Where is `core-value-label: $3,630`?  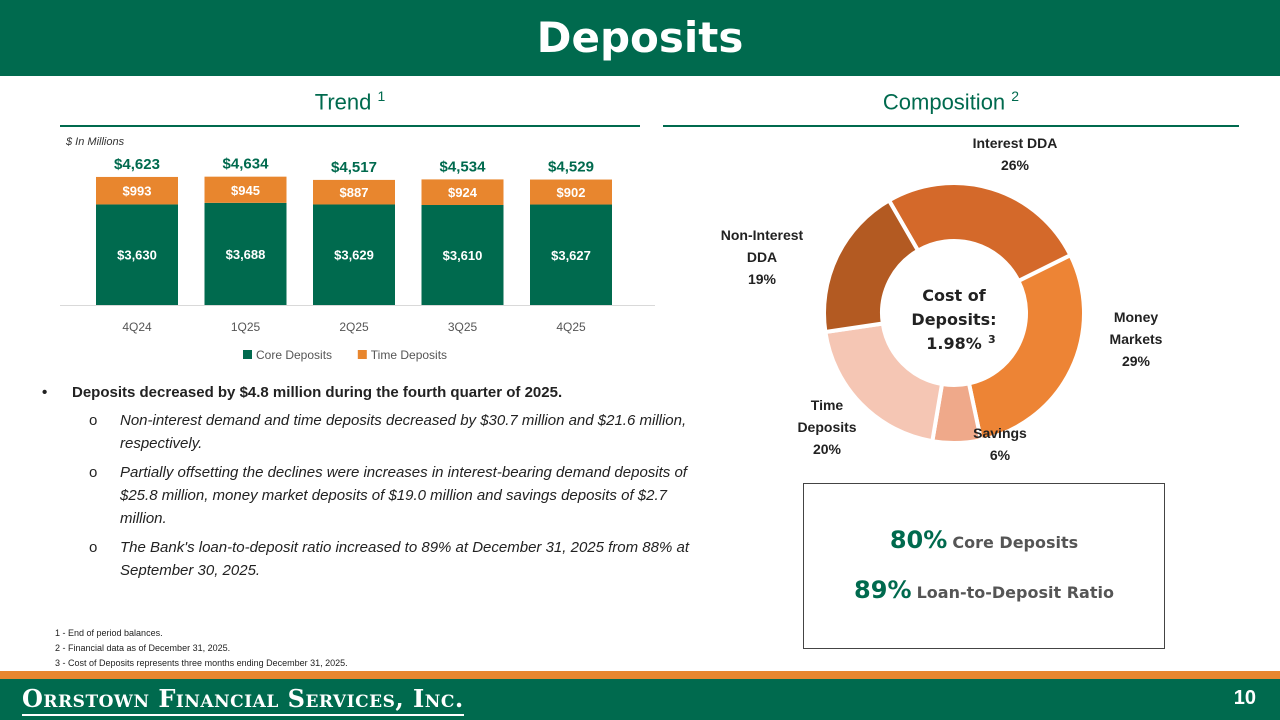 core-value-label: $3,630 is located at coordinates (137, 255).